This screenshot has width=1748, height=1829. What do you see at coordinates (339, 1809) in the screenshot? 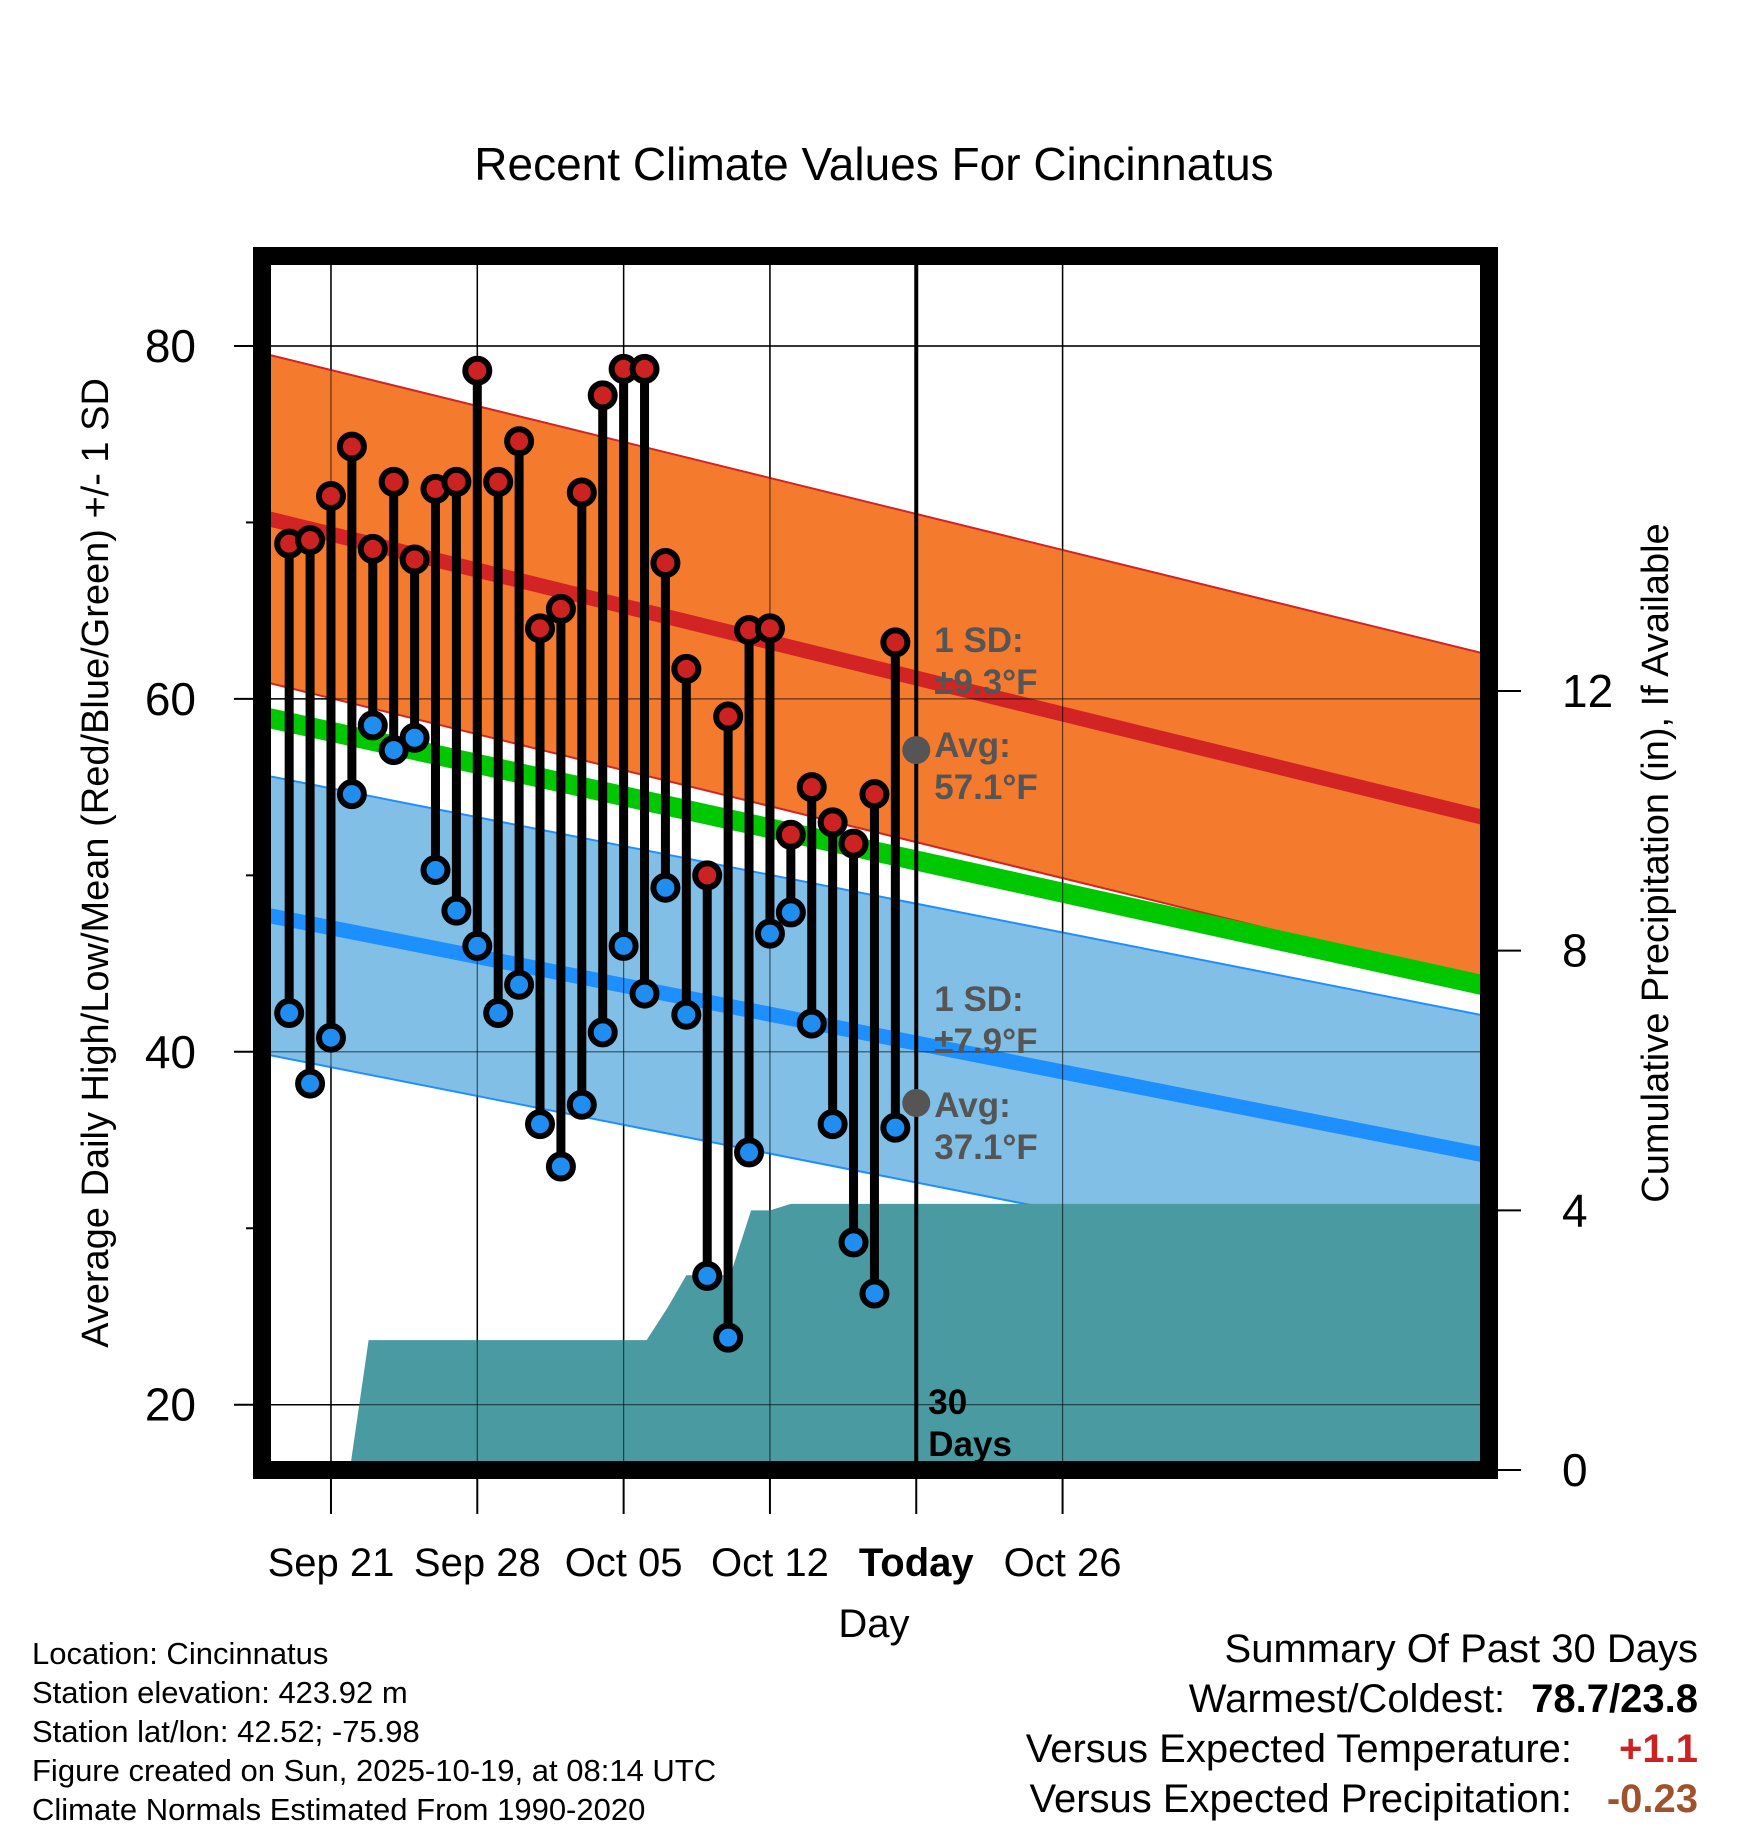
I see `normals-text: Climate Normals Estimated From 1990-2020` at bounding box center [339, 1809].